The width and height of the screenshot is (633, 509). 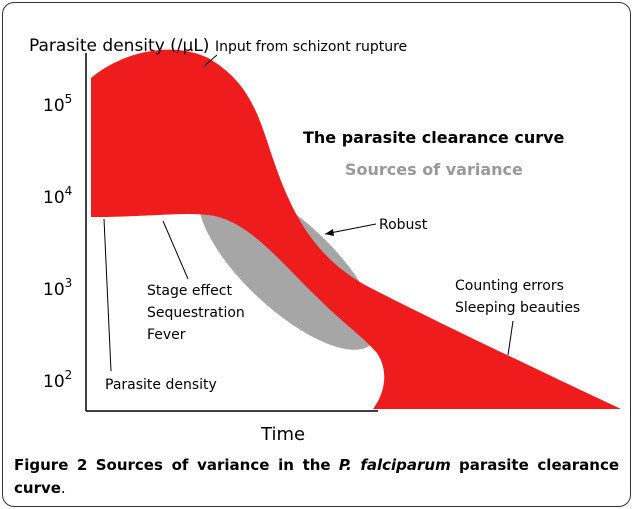 I want to click on y-axis-label: Parasite density (/µL), so click(x=119, y=46).